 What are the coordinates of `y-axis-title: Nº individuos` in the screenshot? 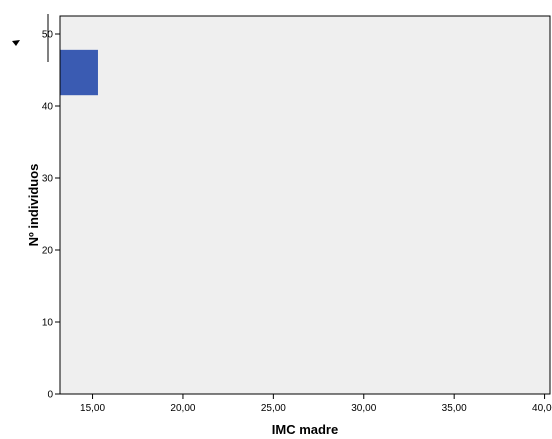 It's located at (33, 205).